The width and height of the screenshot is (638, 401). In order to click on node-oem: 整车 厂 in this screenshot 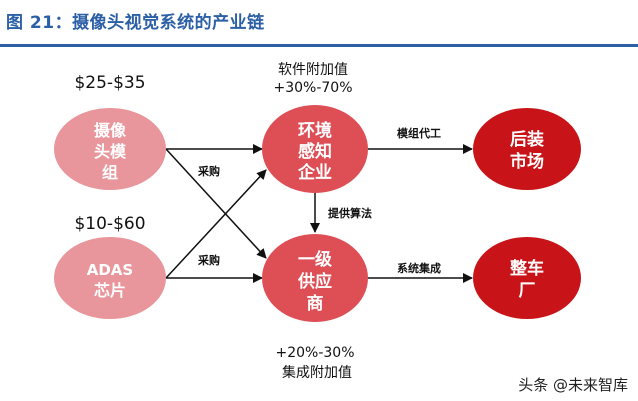, I will do `click(527, 278)`.